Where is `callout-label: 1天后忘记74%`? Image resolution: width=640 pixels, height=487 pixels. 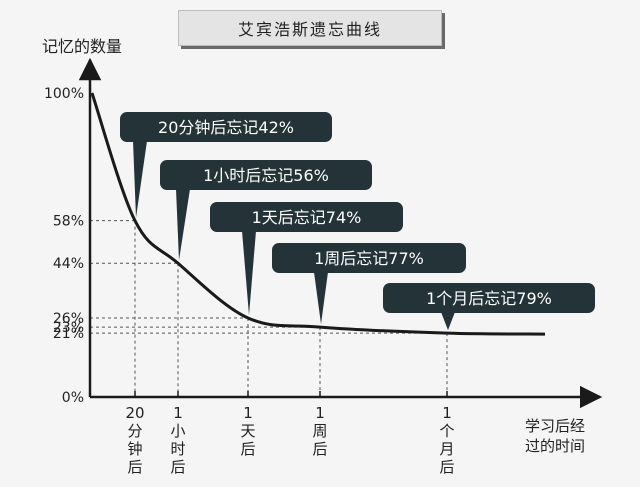
callout-label: 1天后忘记74% is located at coordinates (307, 217).